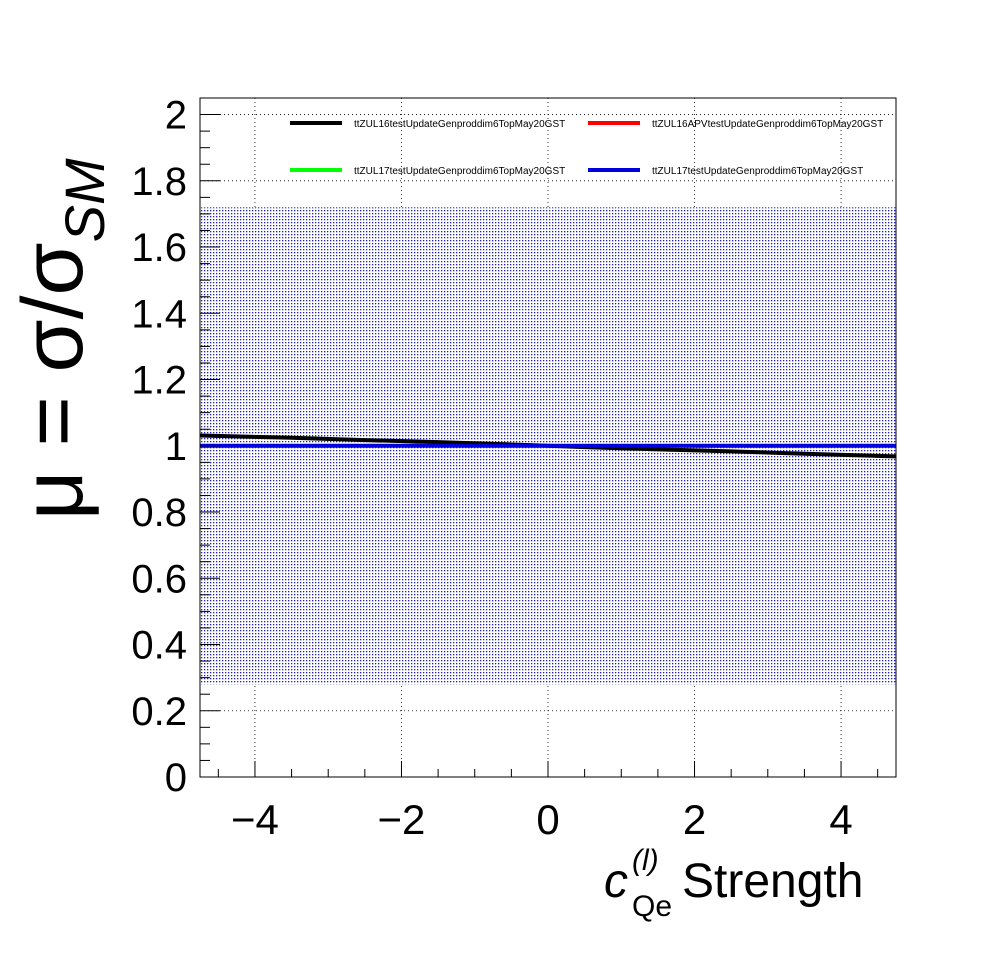 This screenshot has width=996, height=972. I want to click on x-tick-labels: −4 −2 0 2 4, so click(542, 819).